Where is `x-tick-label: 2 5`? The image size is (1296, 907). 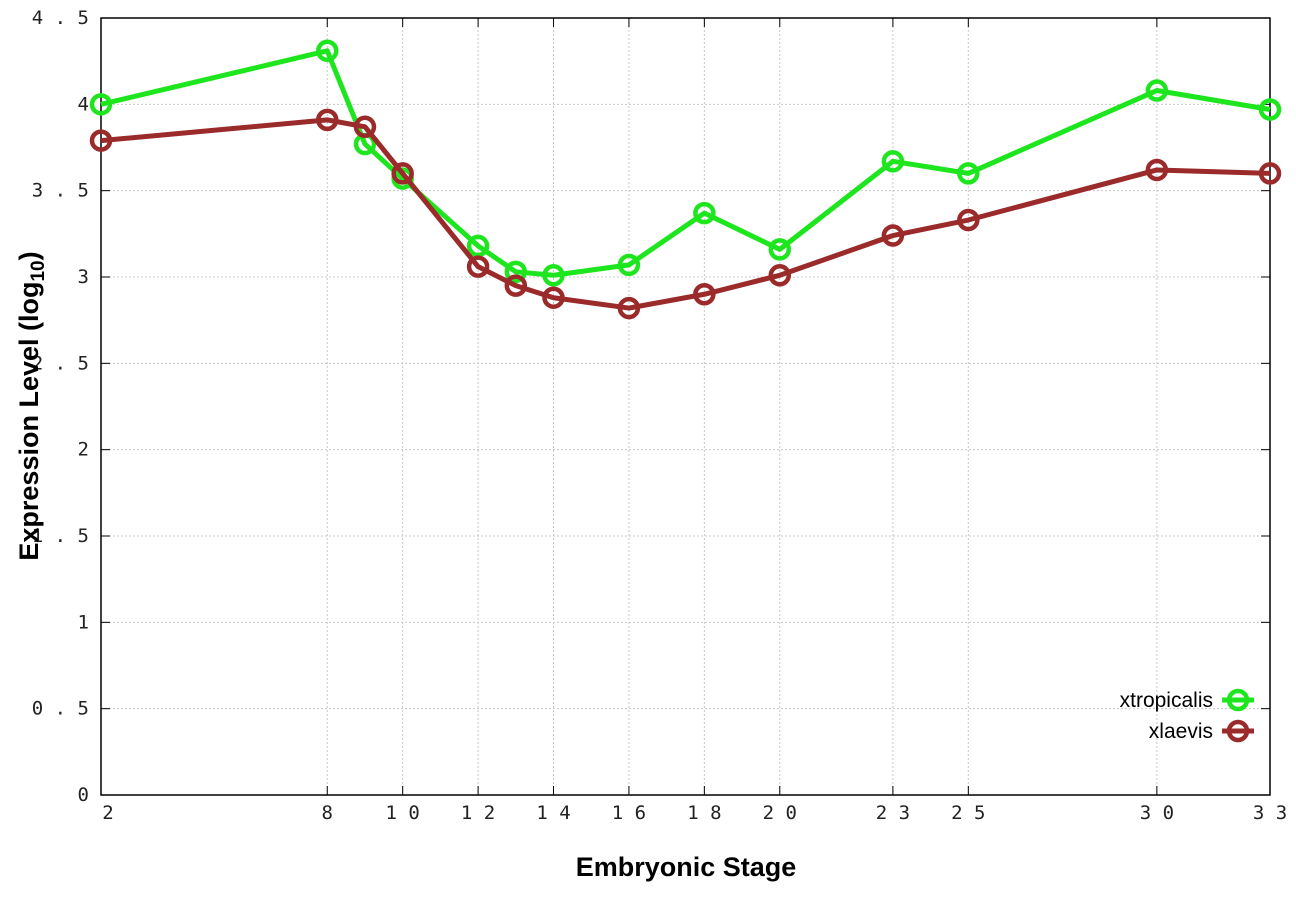
x-tick-label: 2 5 is located at coordinates (968, 813).